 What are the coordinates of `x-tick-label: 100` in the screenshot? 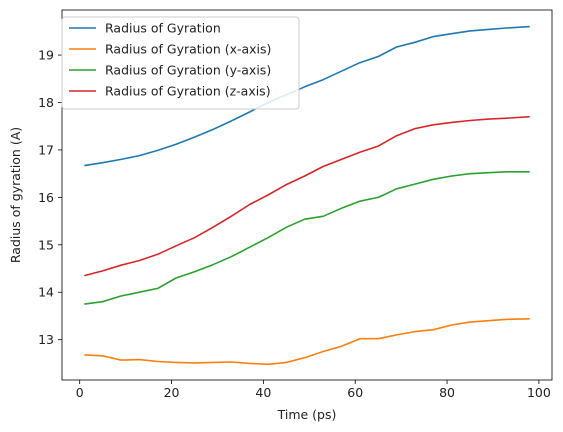 It's located at (539, 392).